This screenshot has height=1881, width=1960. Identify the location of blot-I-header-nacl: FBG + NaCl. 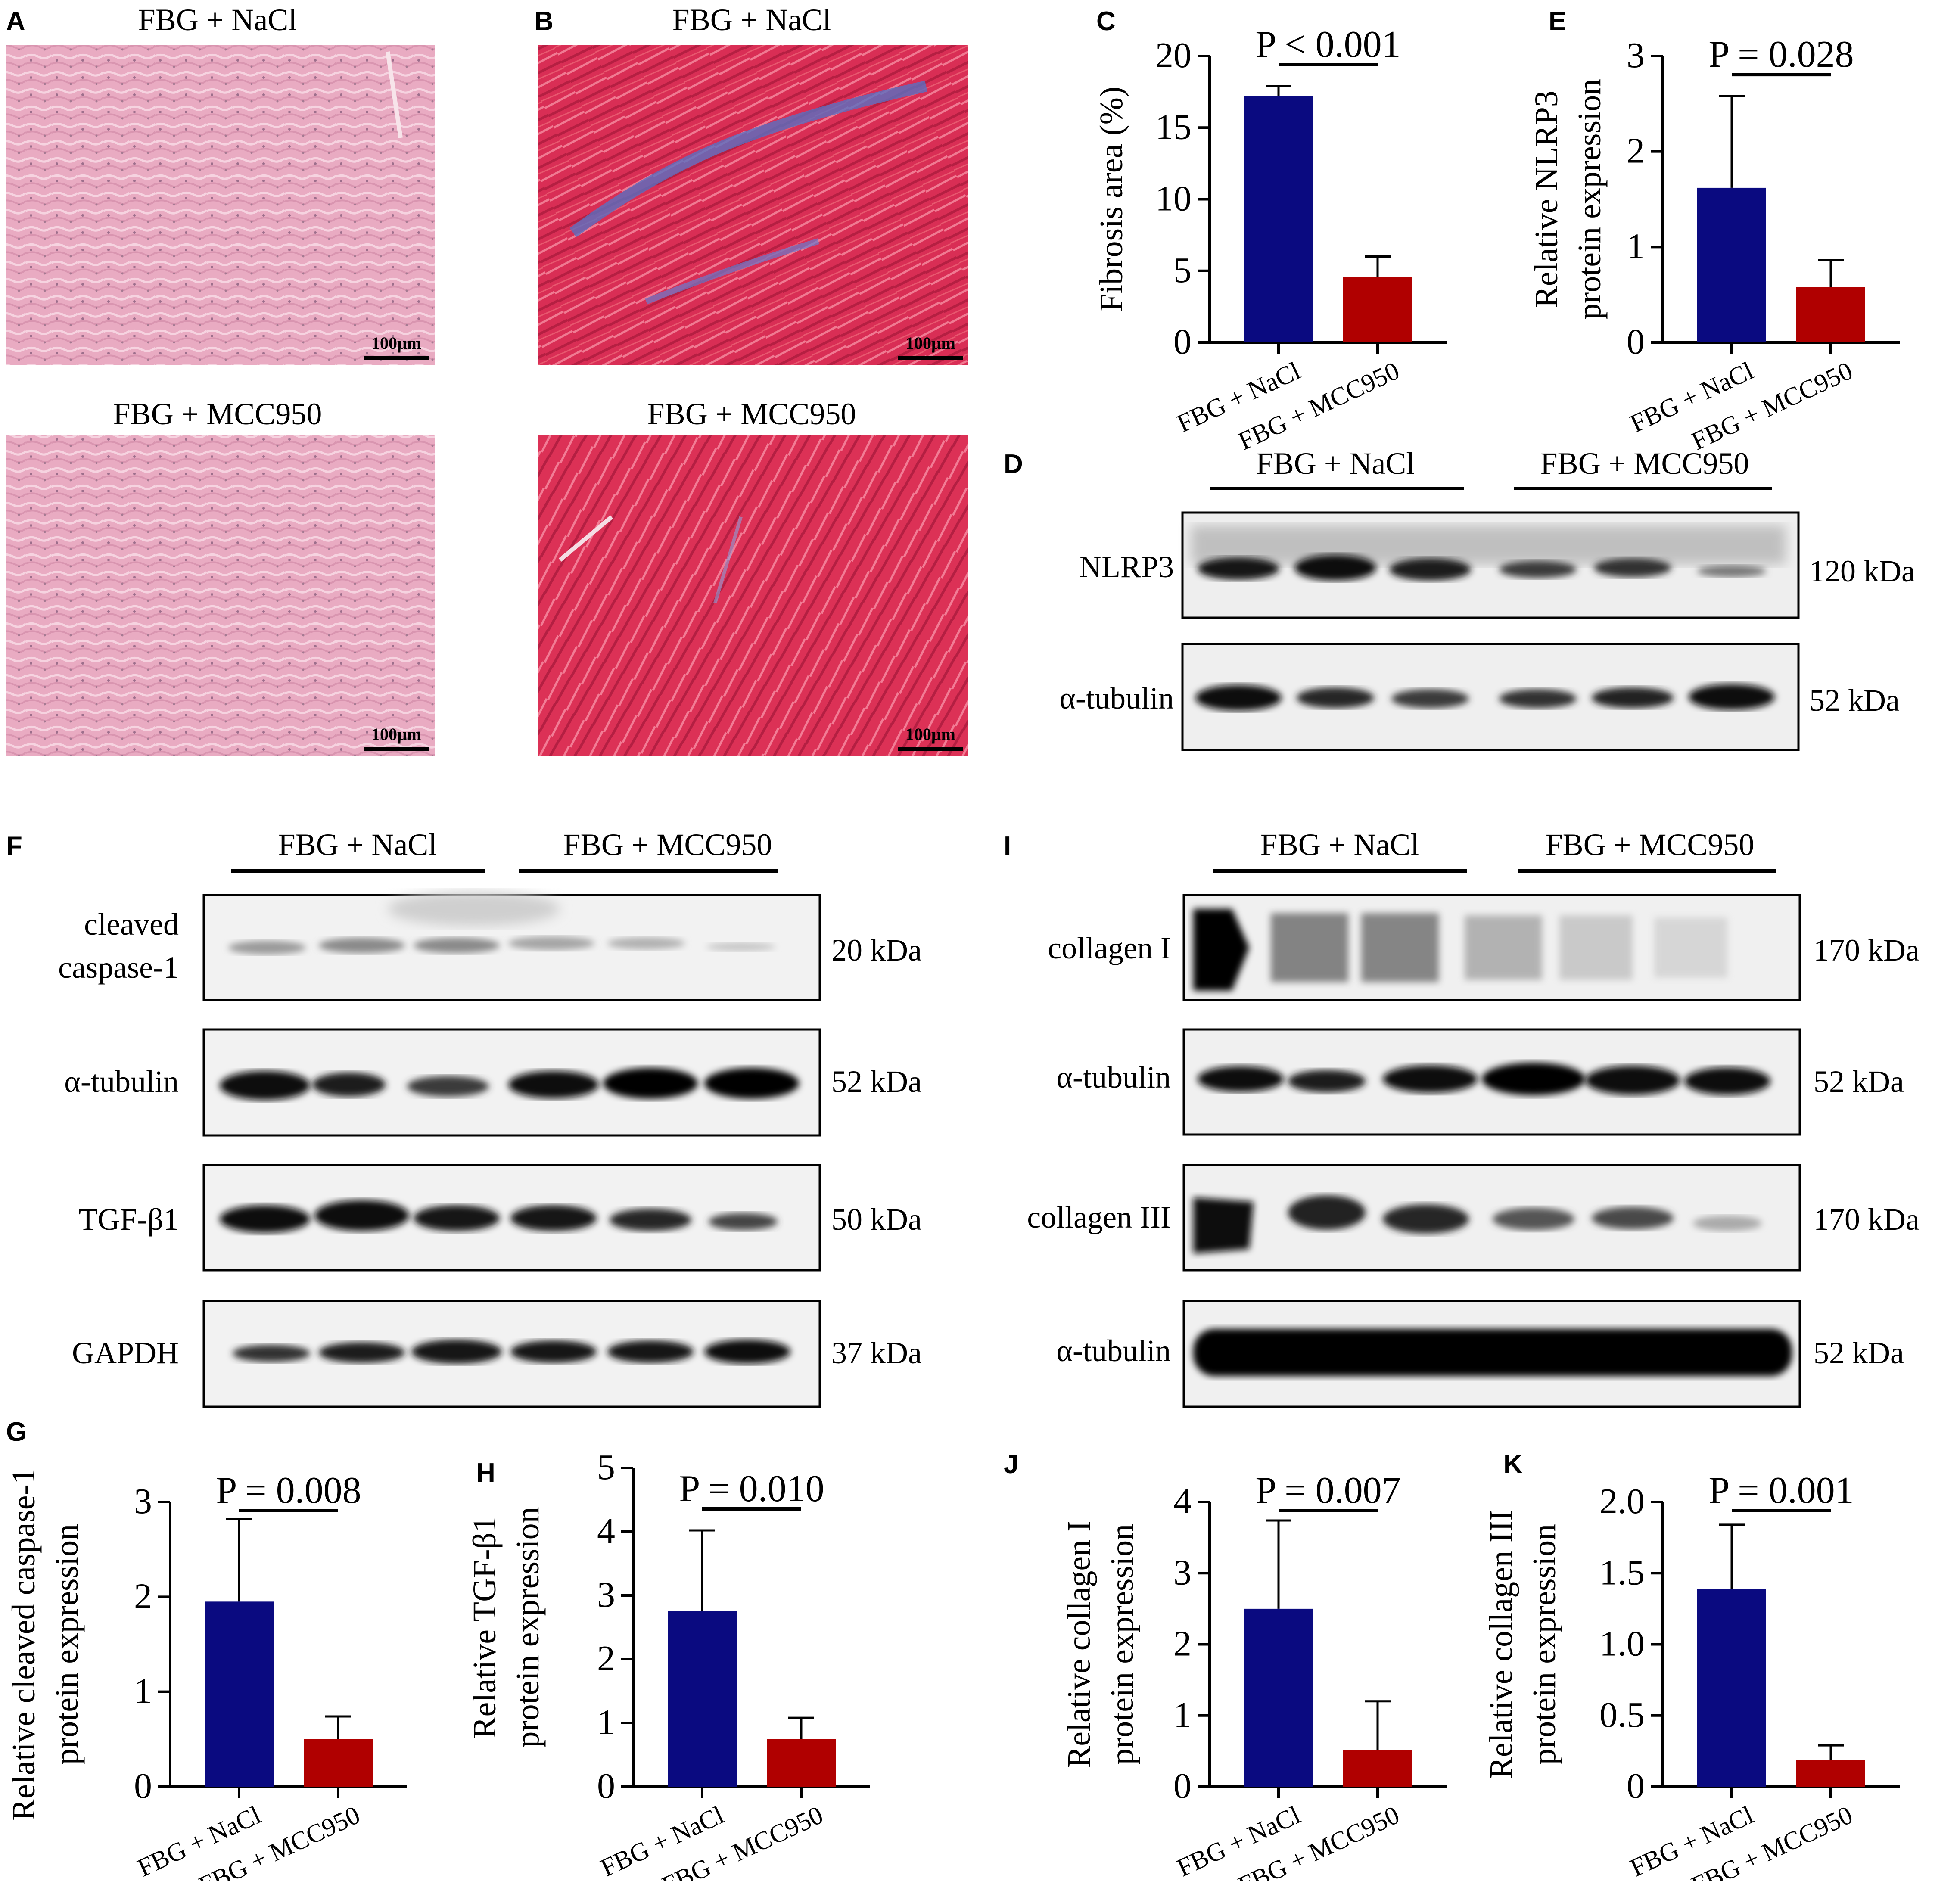
(1340, 844).